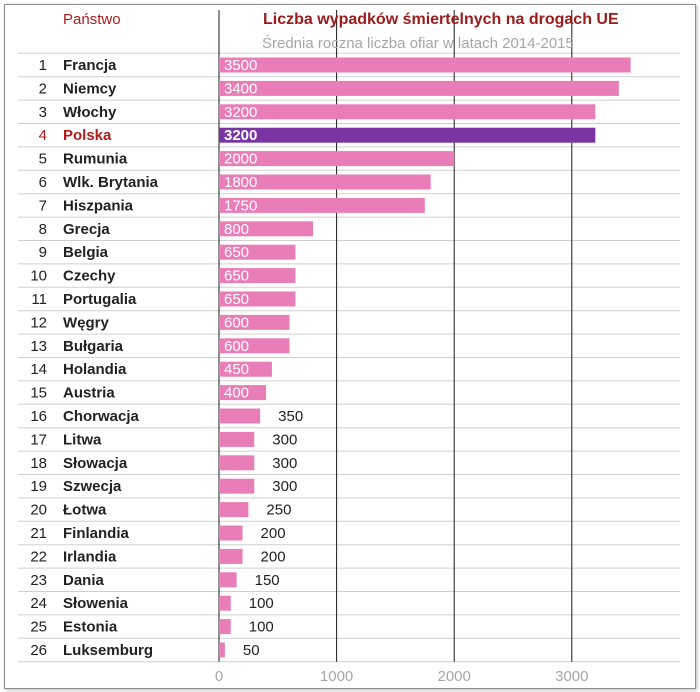  I want to click on category-label: Węgry, so click(86, 322).